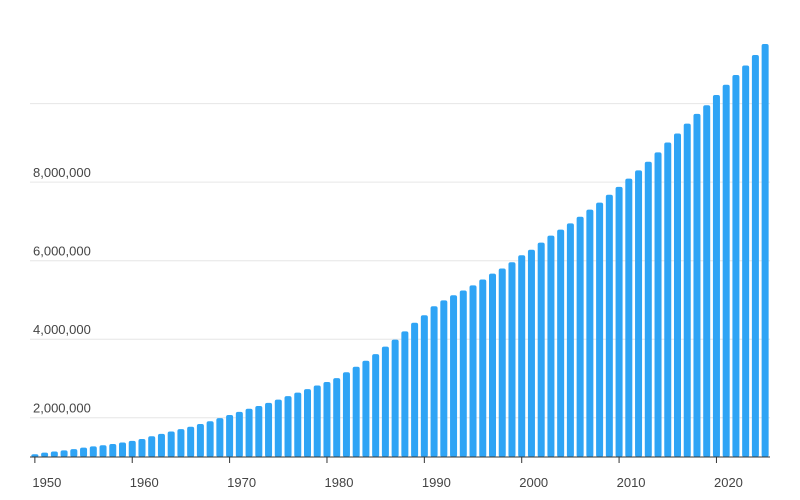  Describe the element at coordinates (728, 482) in the screenshot. I see `x-tick-label: 2020` at that location.